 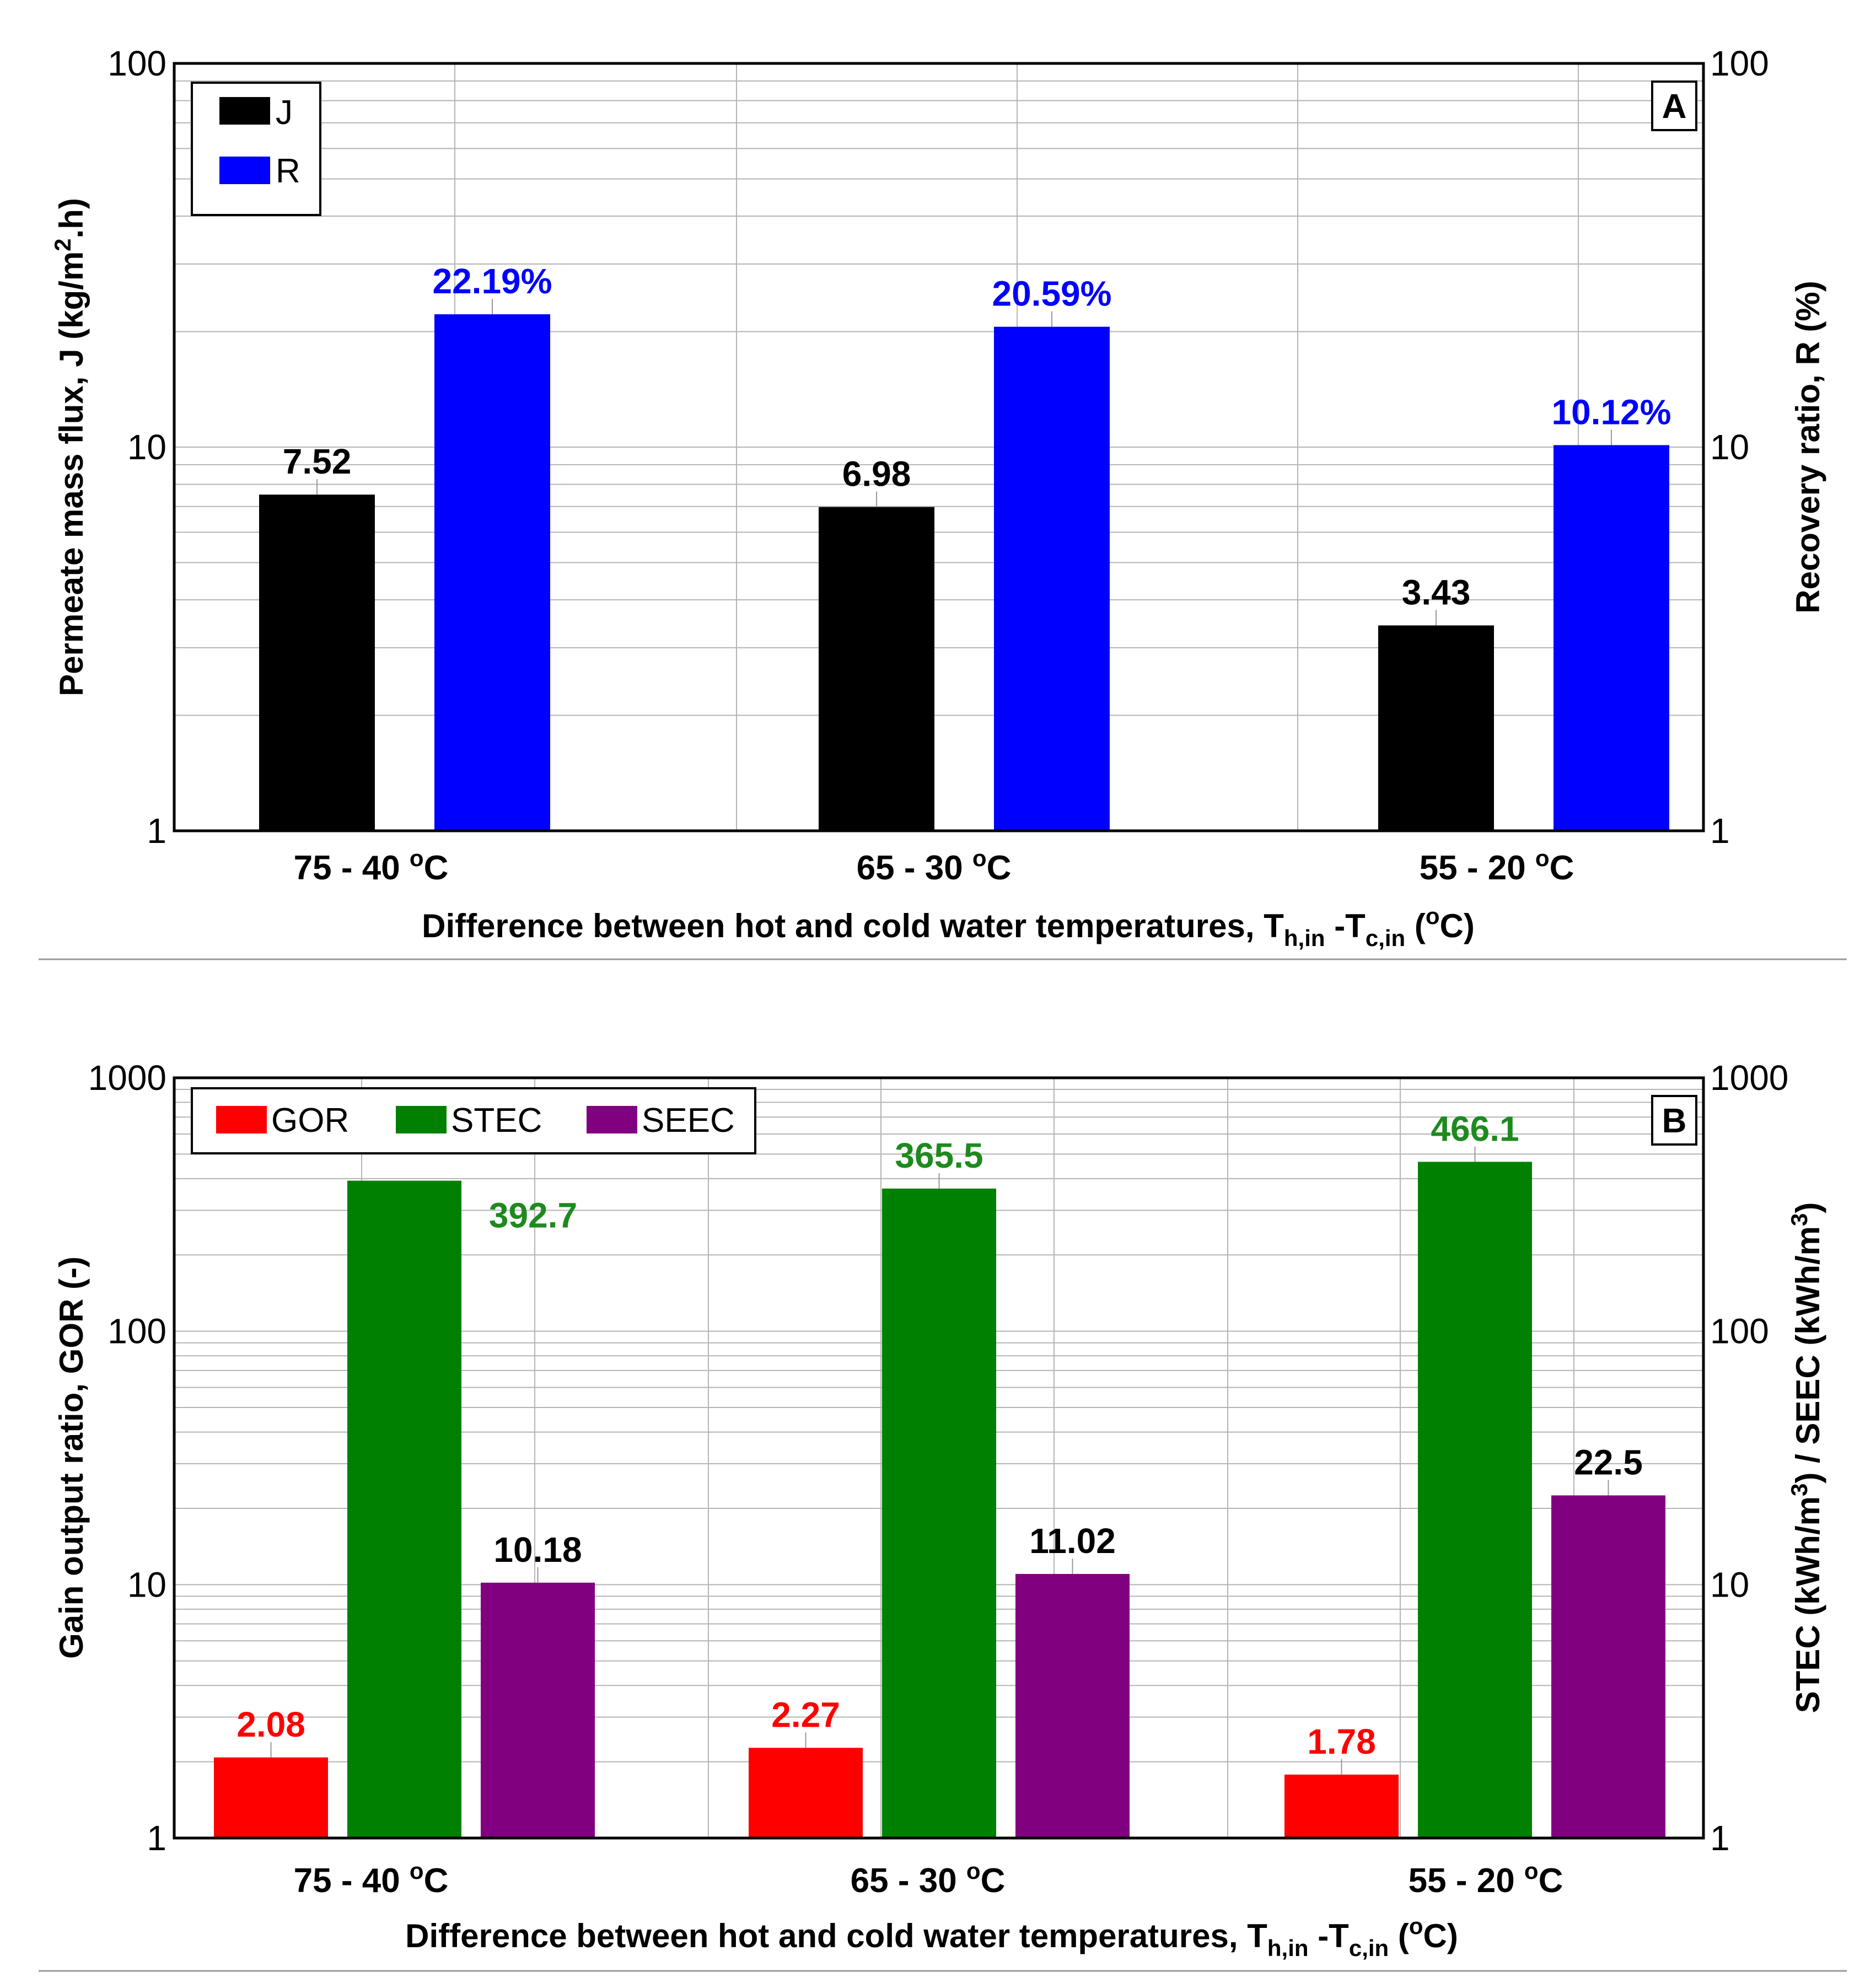 I want to click on legend-label-seec: SEEC, so click(x=688, y=1121).